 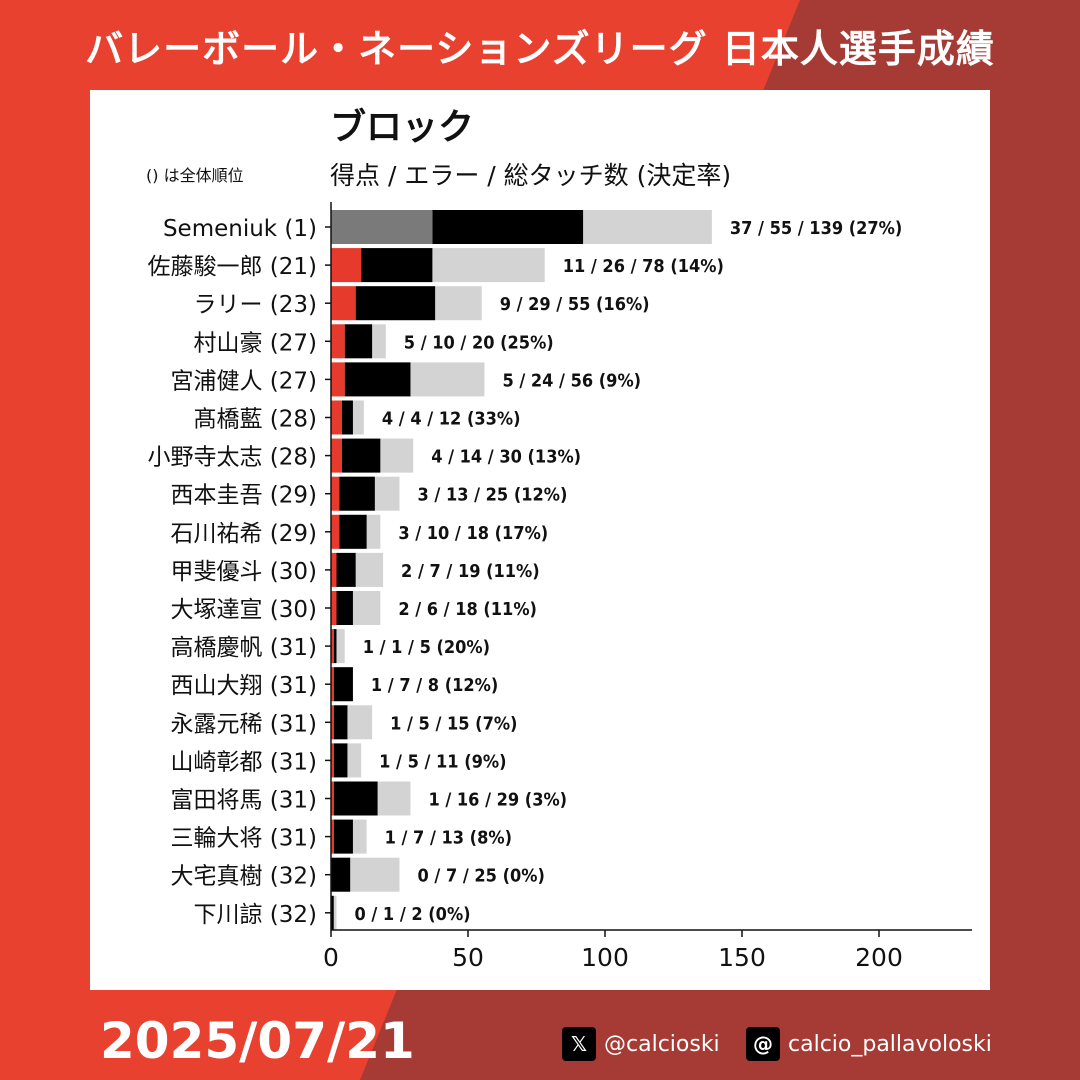 What do you see at coordinates (240, 229) in the screenshot?
I see `category-label: Semeniuk (1)` at bounding box center [240, 229].